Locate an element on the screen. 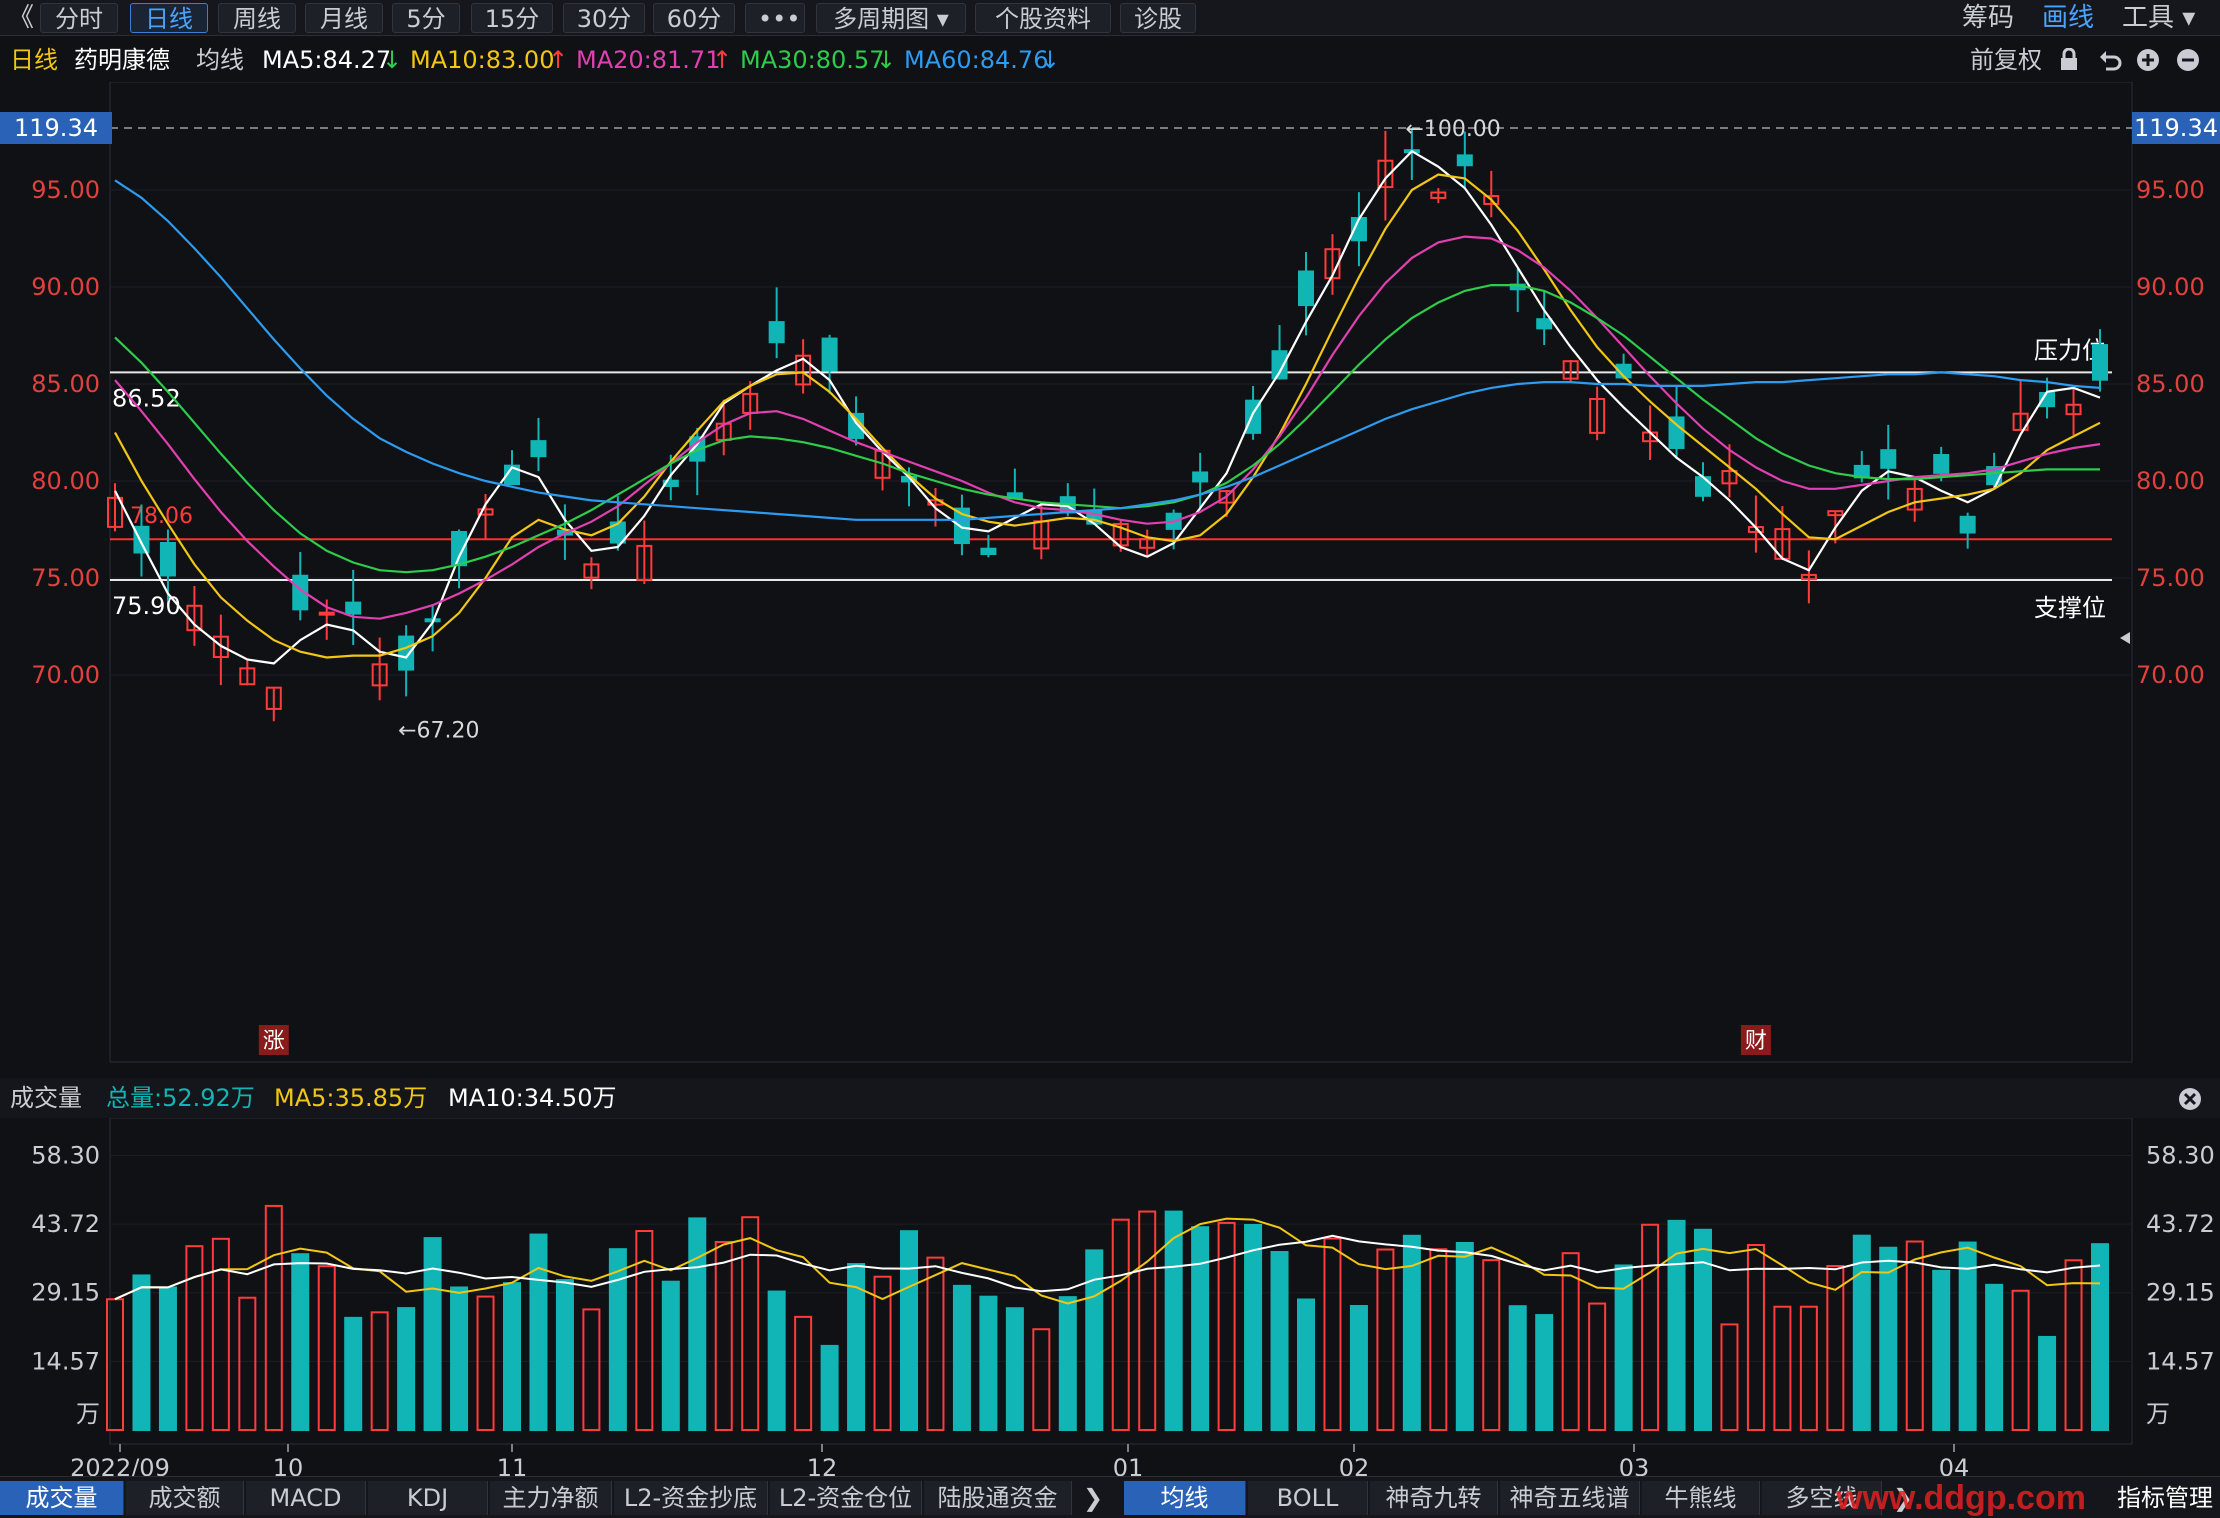 This screenshot has width=2220, height=1518. stock-name: 药明康德 is located at coordinates (122, 60).